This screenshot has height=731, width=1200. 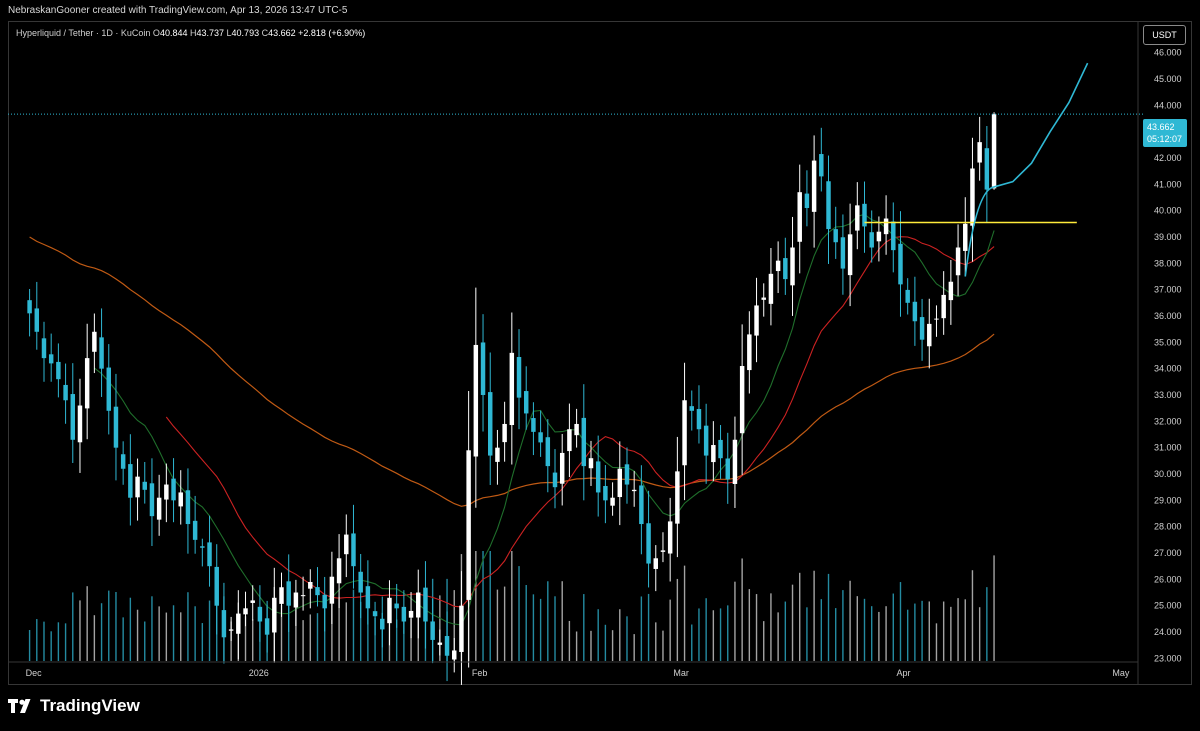 I want to click on y-tick-label: 46.000, so click(x=1168, y=53).